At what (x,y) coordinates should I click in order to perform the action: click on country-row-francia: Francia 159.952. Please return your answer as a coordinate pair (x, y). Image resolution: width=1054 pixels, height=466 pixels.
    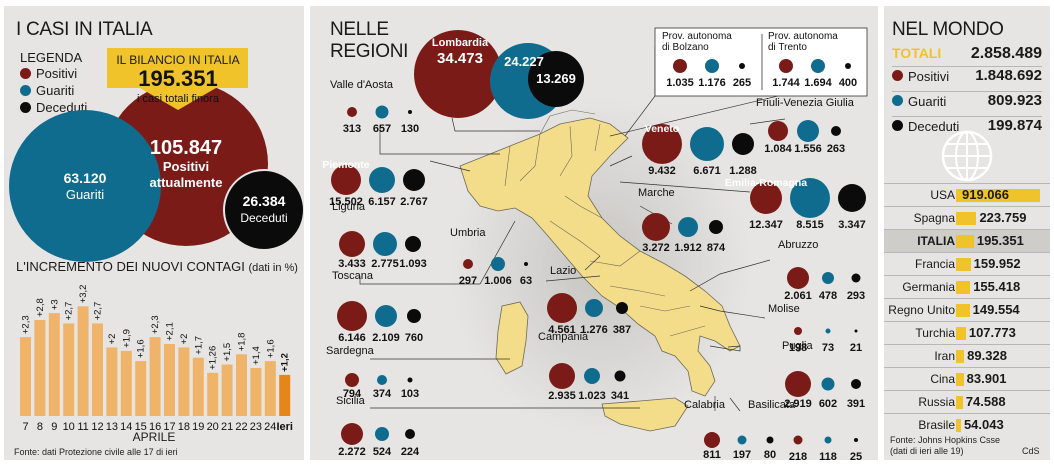
    Looking at the image, I should click on (967, 263).